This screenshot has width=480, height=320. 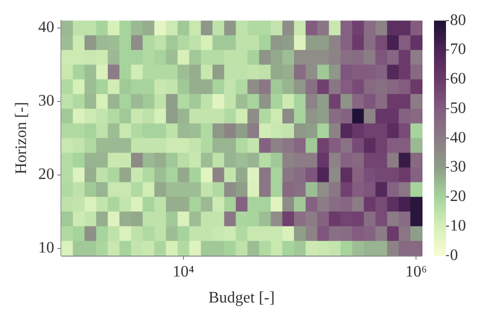 I want to click on color-bar-label: 70, so click(x=458, y=49).